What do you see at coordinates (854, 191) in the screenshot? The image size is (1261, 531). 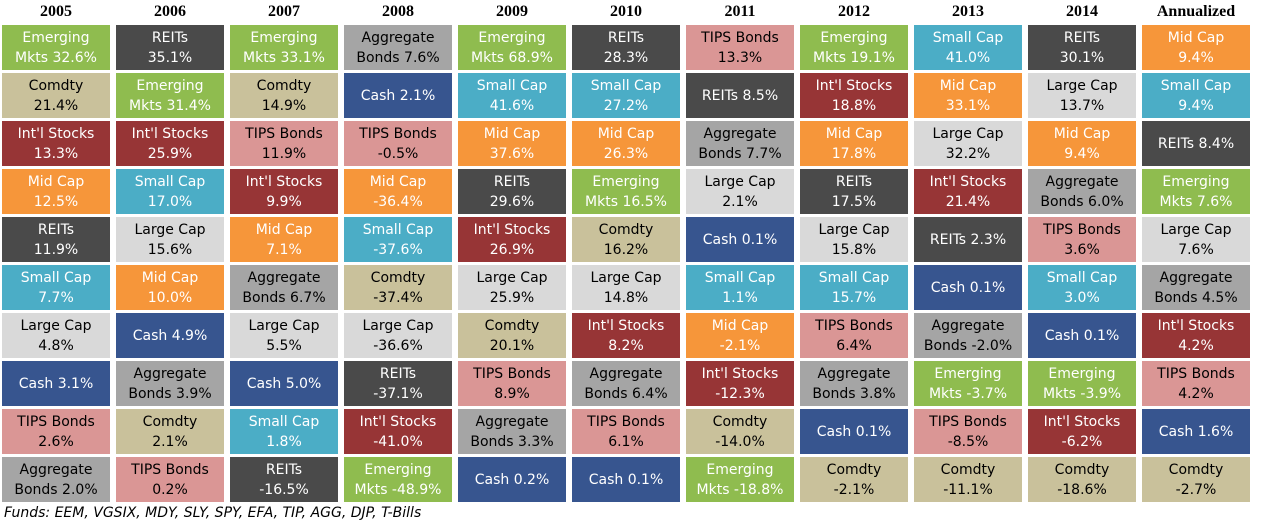 I see `return-cell: REITs 17.5%` at bounding box center [854, 191].